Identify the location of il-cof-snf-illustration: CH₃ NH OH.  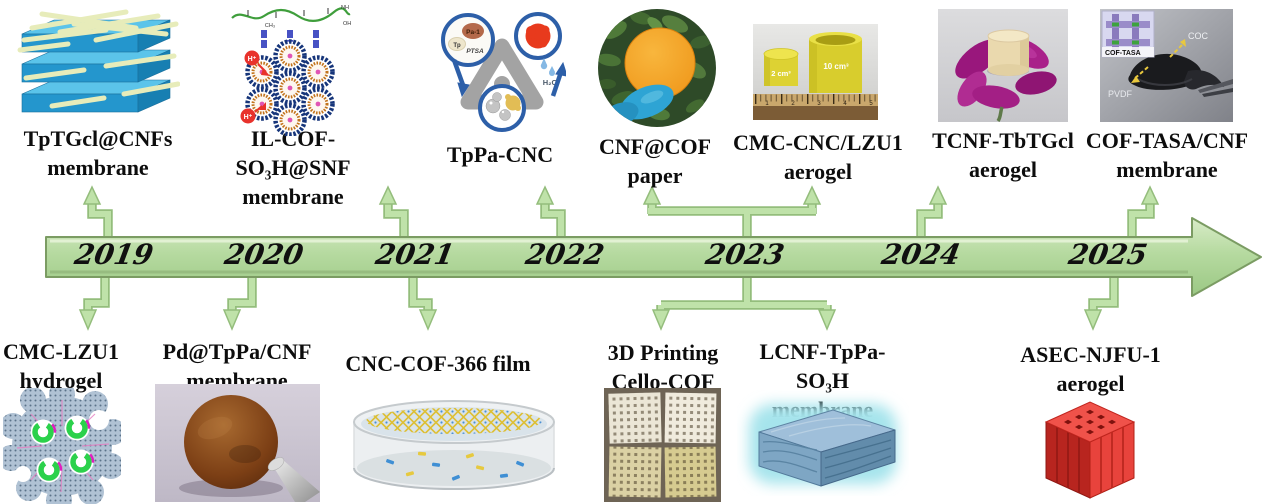
(291, 69).